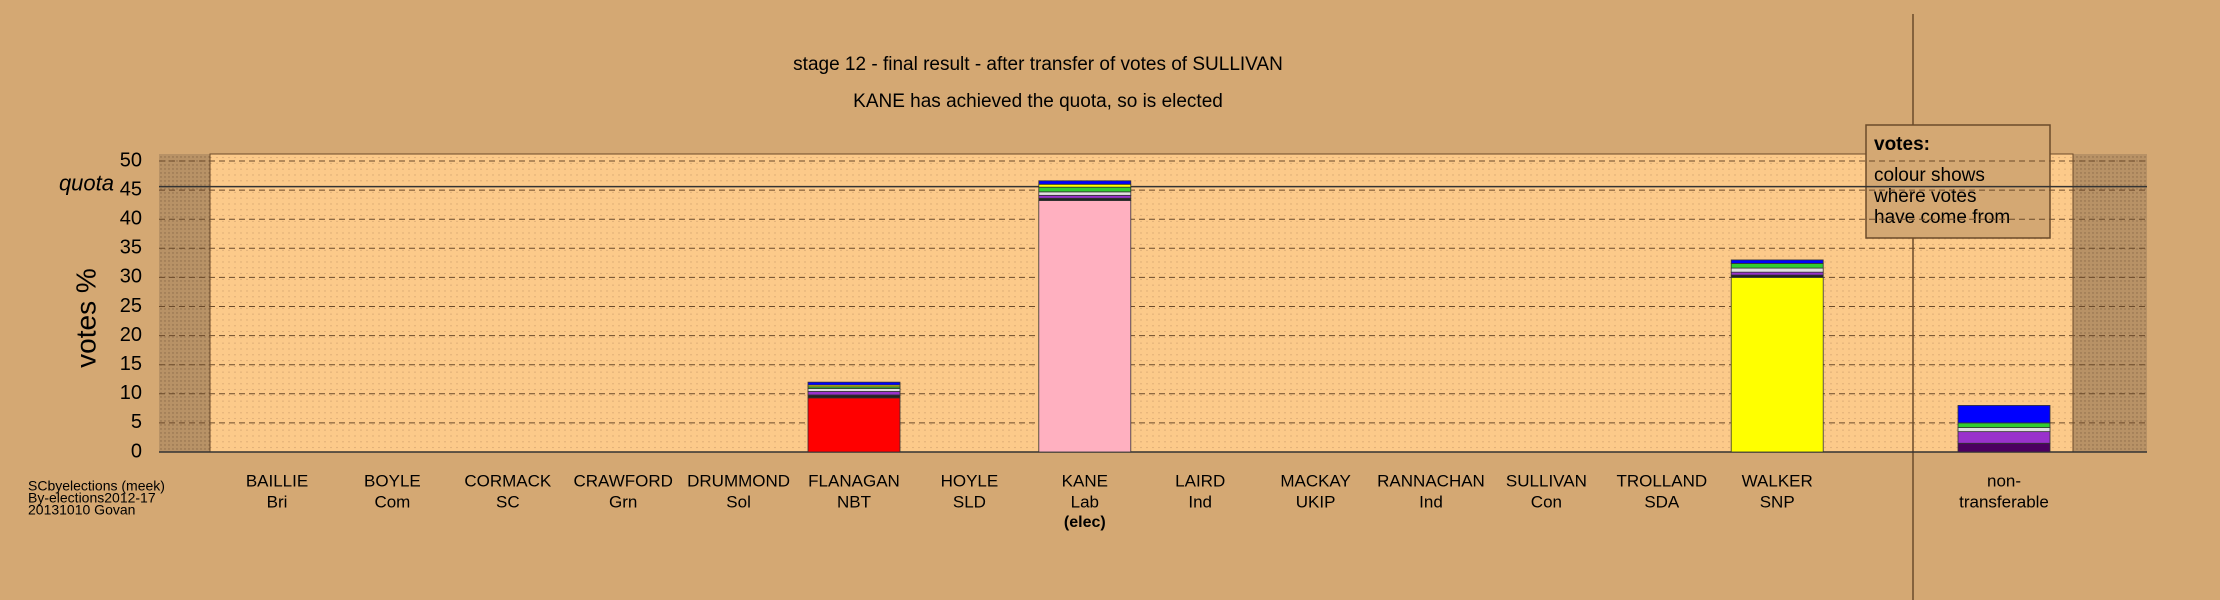  I want to click on x-tick-sublabel: SDA, so click(1662, 501).